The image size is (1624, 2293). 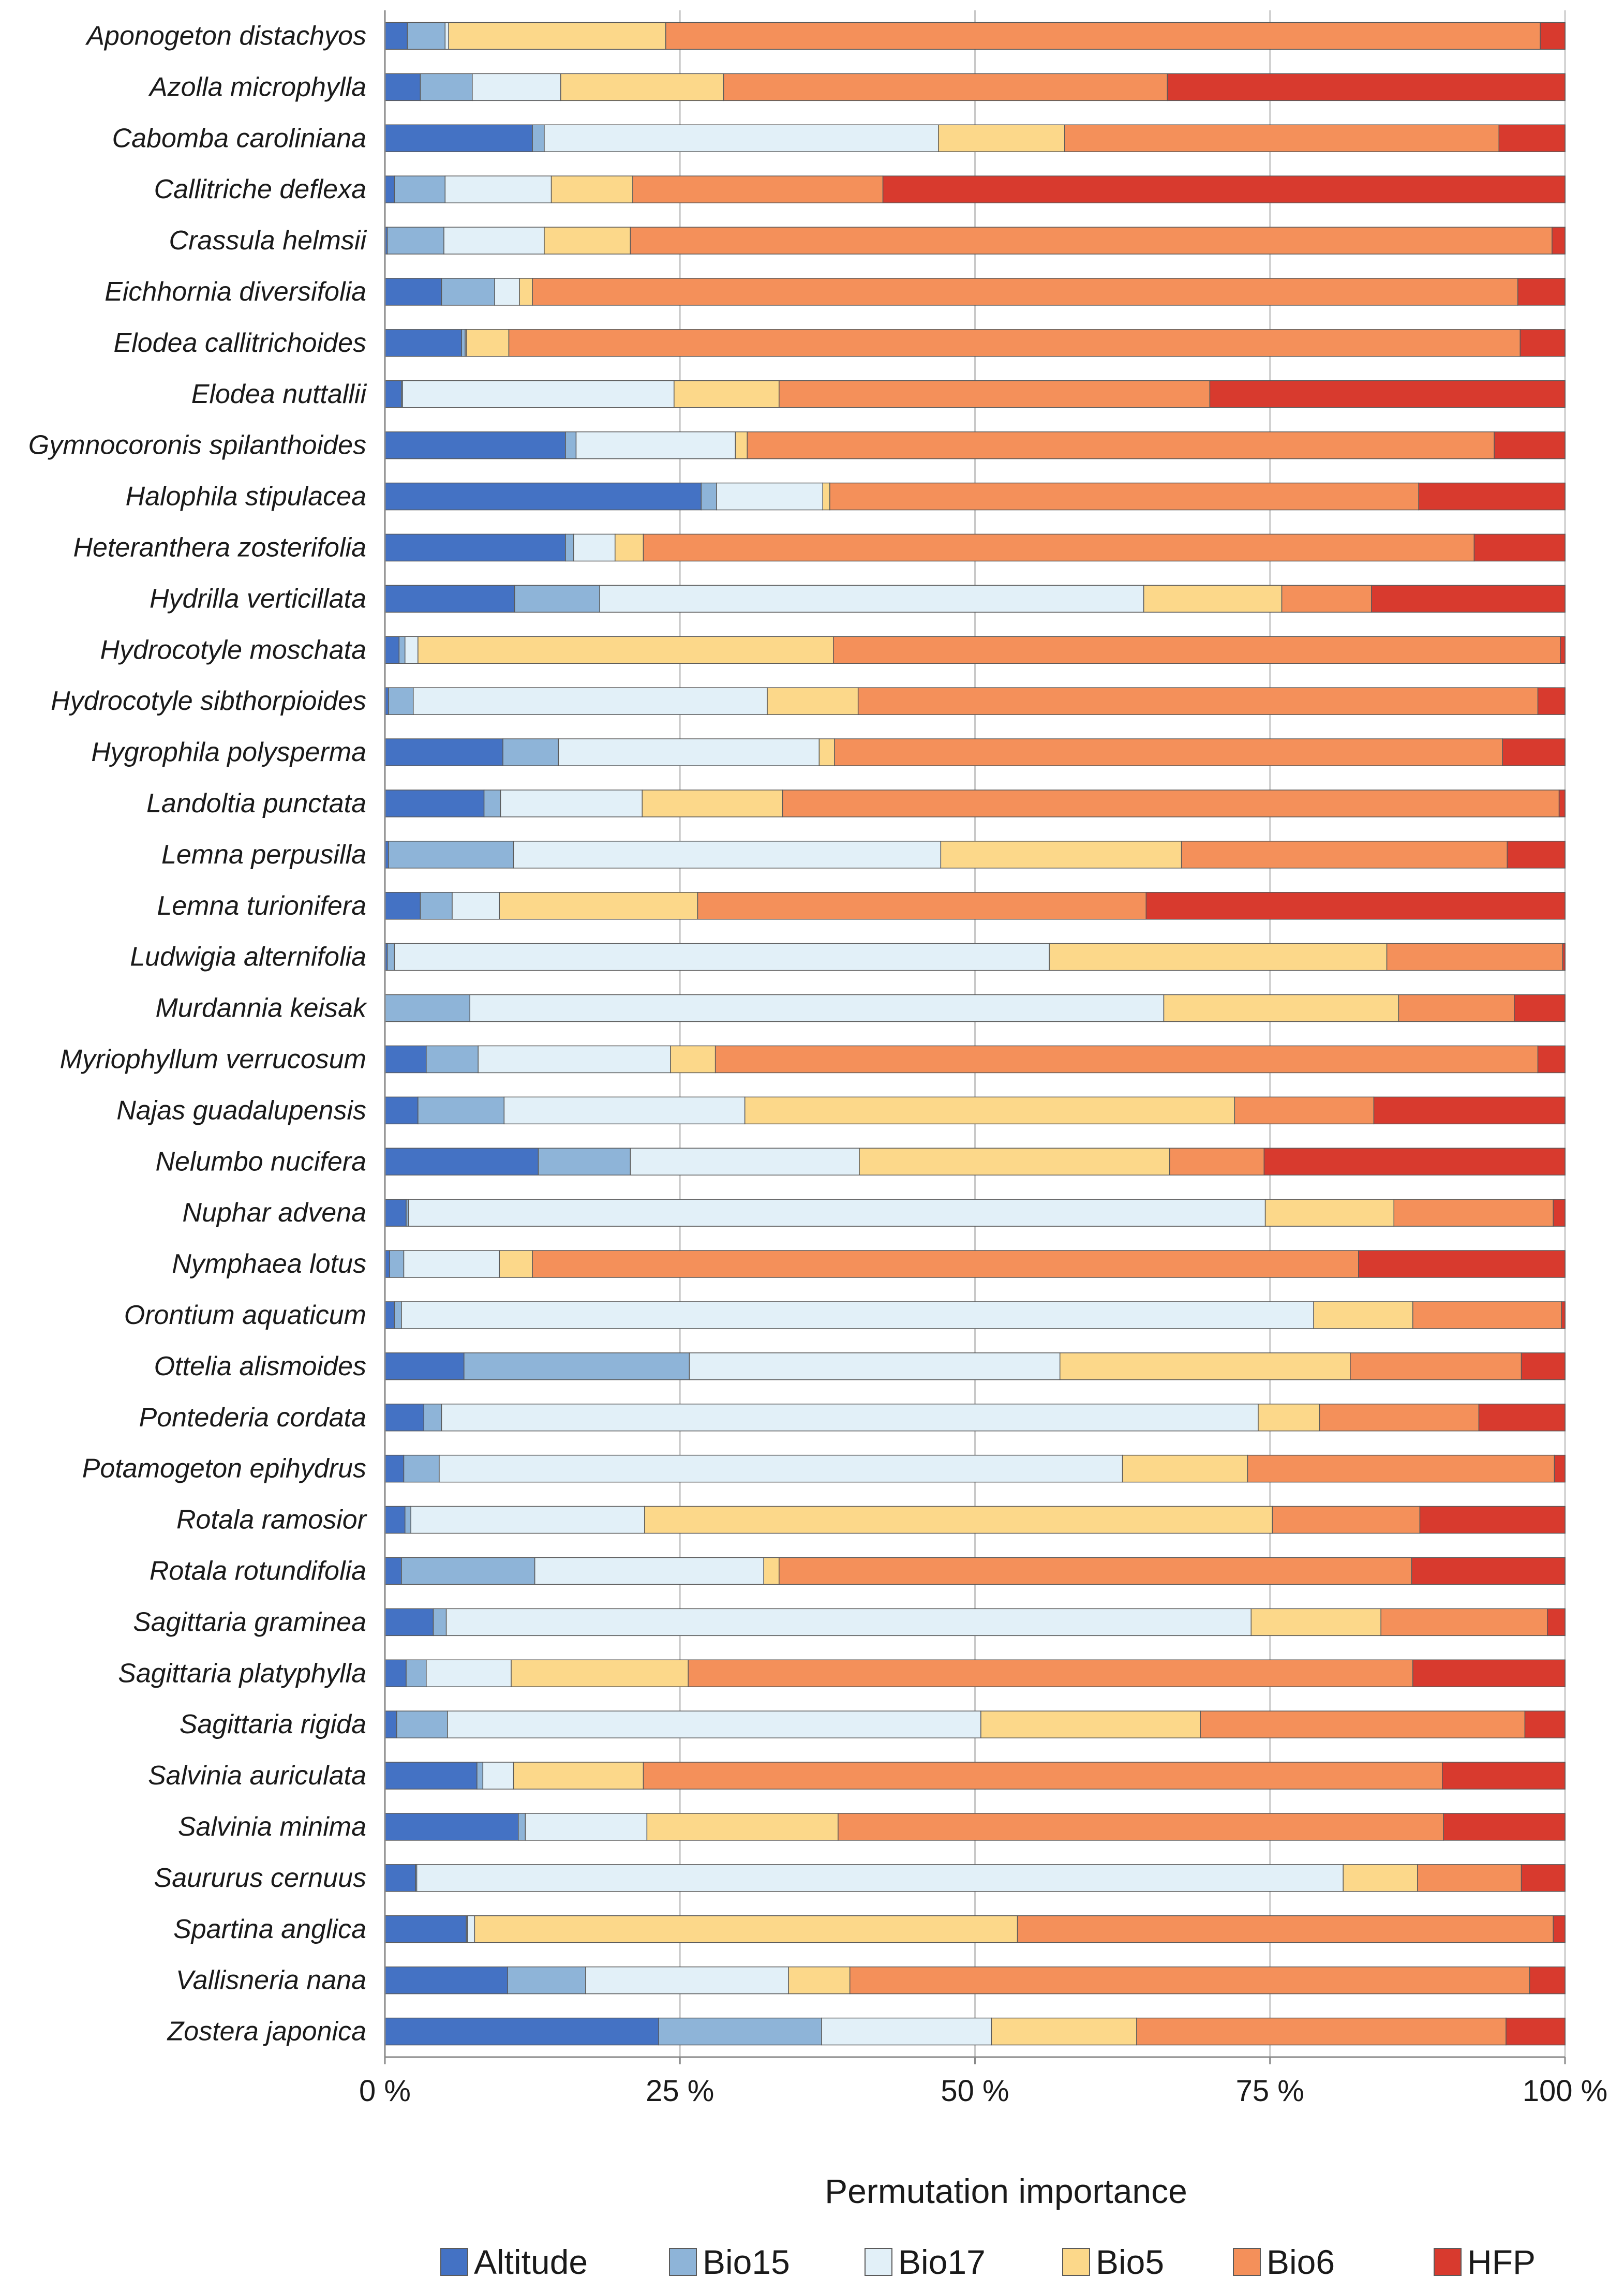 I want to click on bar-segment-nuphar-advena-bio5, so click(x=1329, y=1213).